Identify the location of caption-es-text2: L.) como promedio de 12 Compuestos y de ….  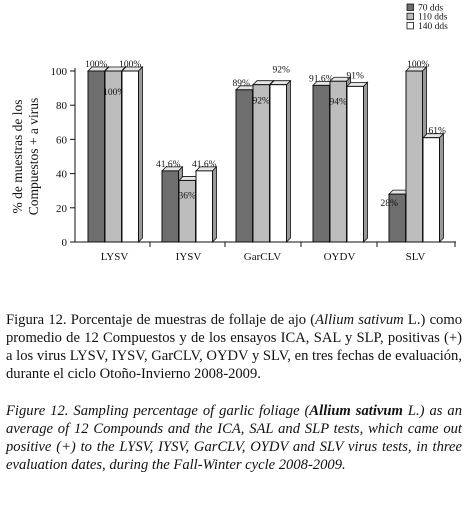
(234, 347).